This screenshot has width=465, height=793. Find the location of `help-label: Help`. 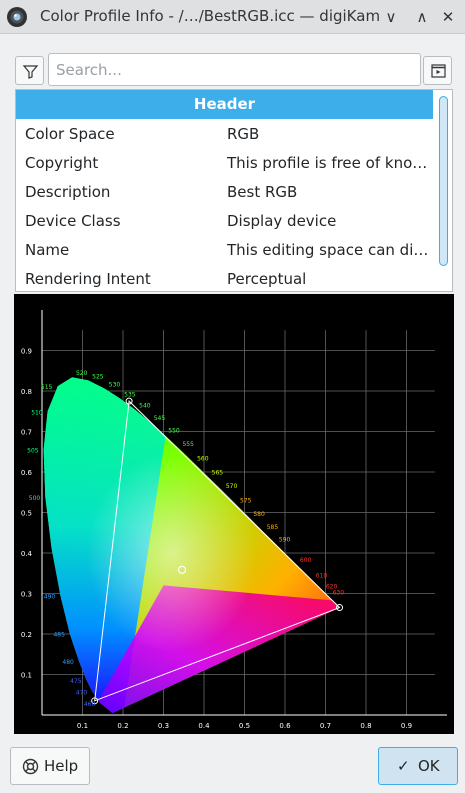

help-label: Help is located at coordinates (61, 766).